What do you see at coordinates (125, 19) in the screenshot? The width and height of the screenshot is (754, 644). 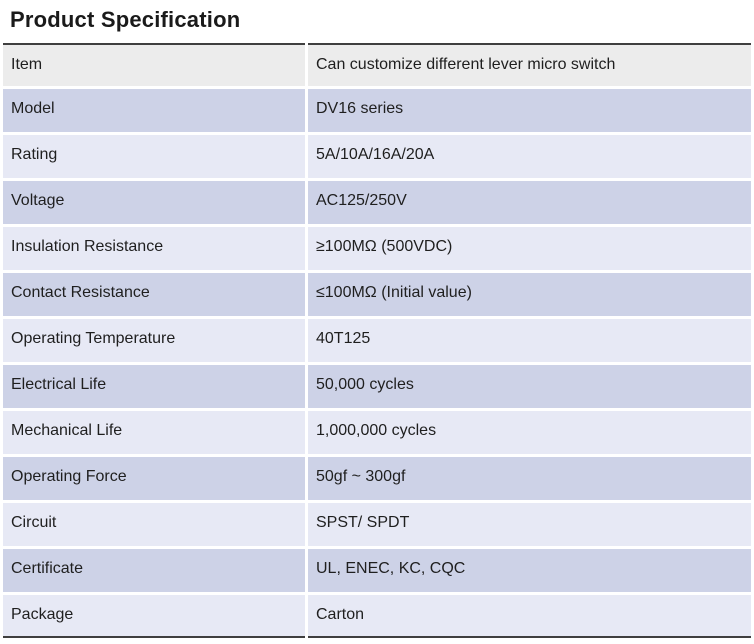 I see `page-title: Product Specification` at bounding box center [125, 19].